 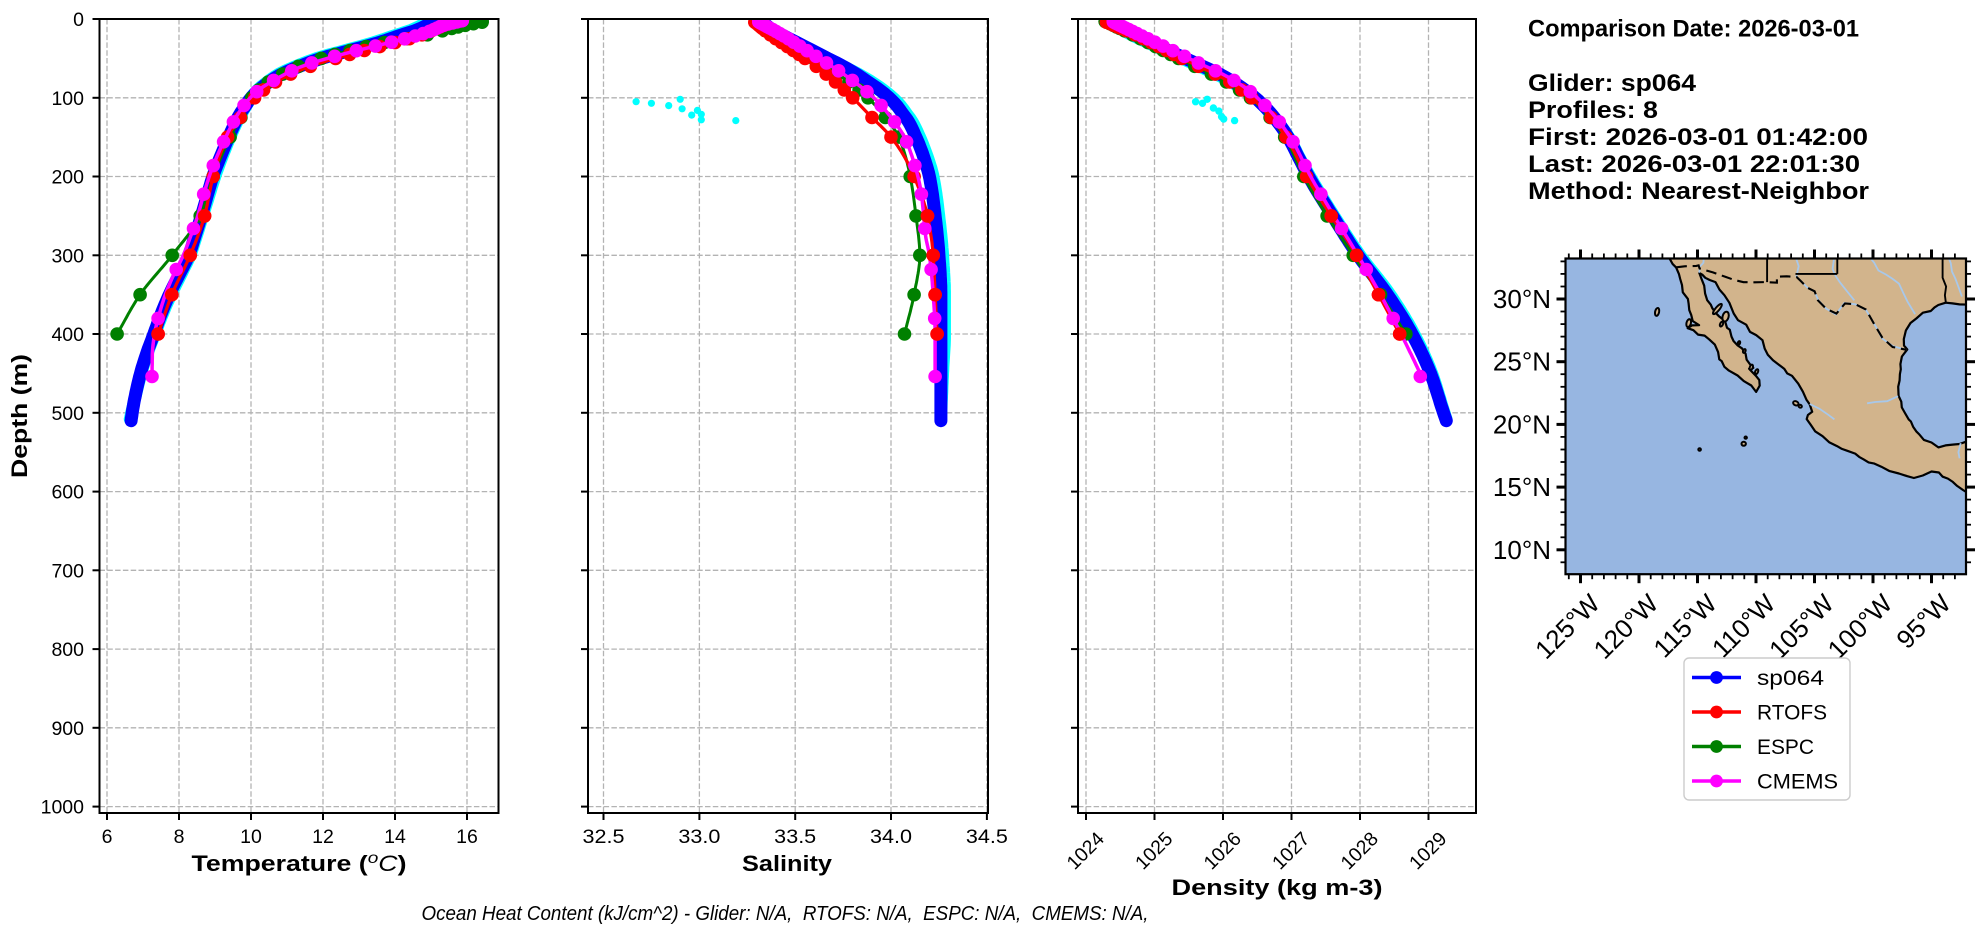 I want to click on svg-text: 900, so click(x=67, y=729).